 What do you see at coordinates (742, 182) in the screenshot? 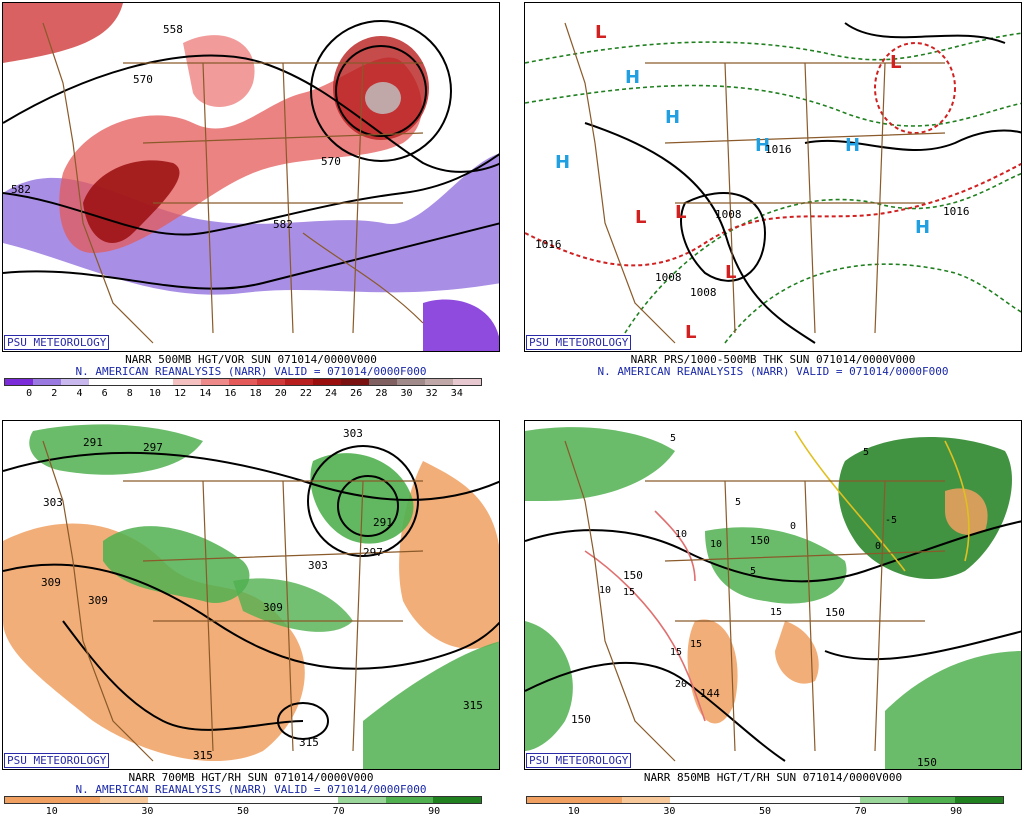
I see `pressure-centers: H H H H H H L L L L L L` at bounding box center [742, 182].